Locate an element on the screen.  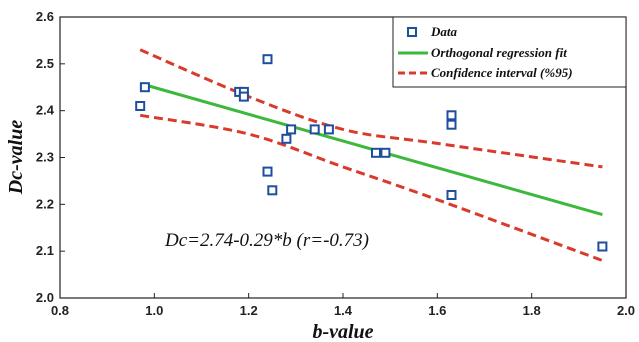
x-tick-label: 1.6 is located at coordinates (437, 310).